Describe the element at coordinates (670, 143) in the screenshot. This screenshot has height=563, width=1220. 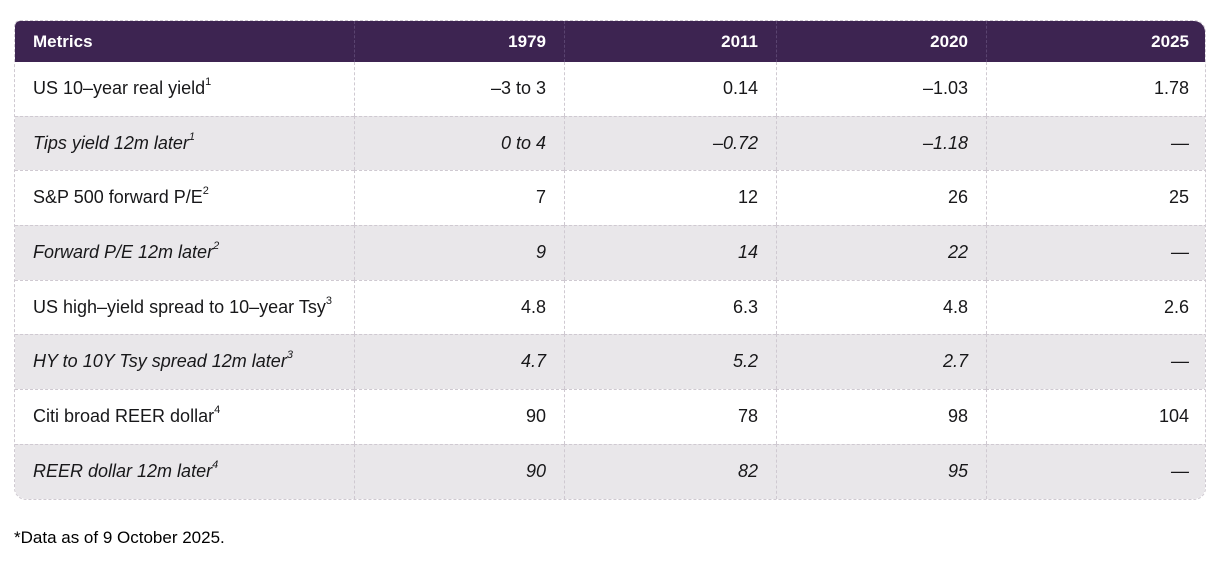
I see `value-cell: –0.72` at that location.